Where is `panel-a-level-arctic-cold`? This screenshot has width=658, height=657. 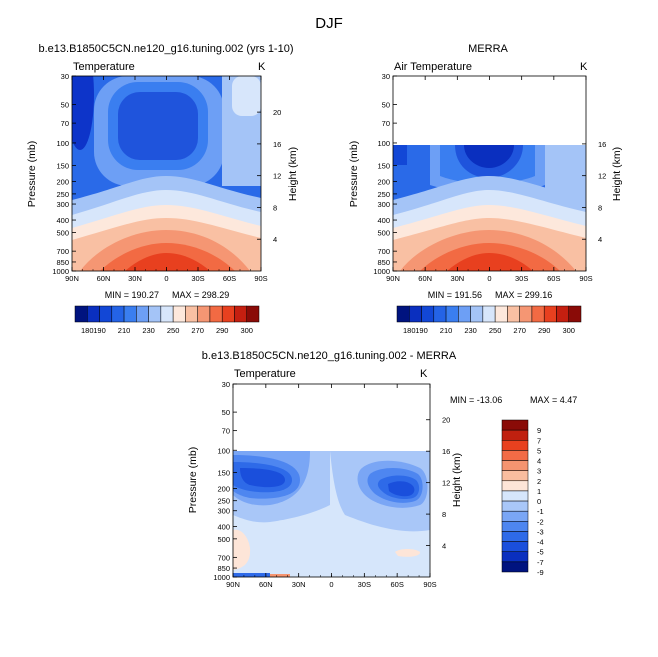
panel-a-level-arctic-cold is located at coordinates (83, 113).